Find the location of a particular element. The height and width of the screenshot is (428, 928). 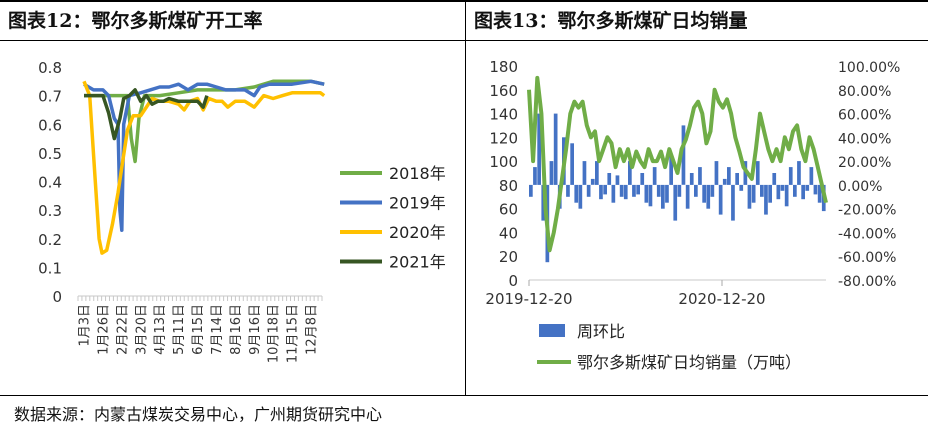

x-tick-label: 7月14日 is located at coordinates (217, 329).